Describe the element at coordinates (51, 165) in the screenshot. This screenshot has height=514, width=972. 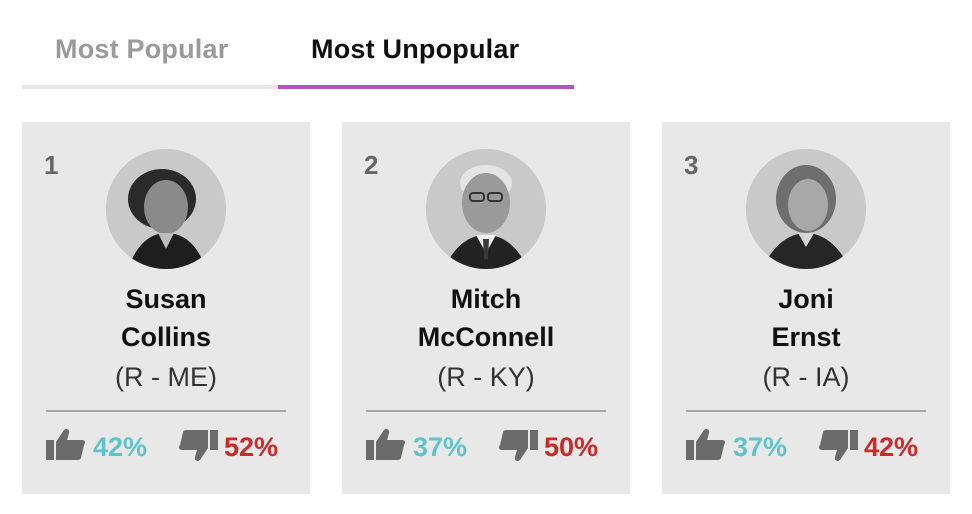
I see `rank-number: 1` at that location.